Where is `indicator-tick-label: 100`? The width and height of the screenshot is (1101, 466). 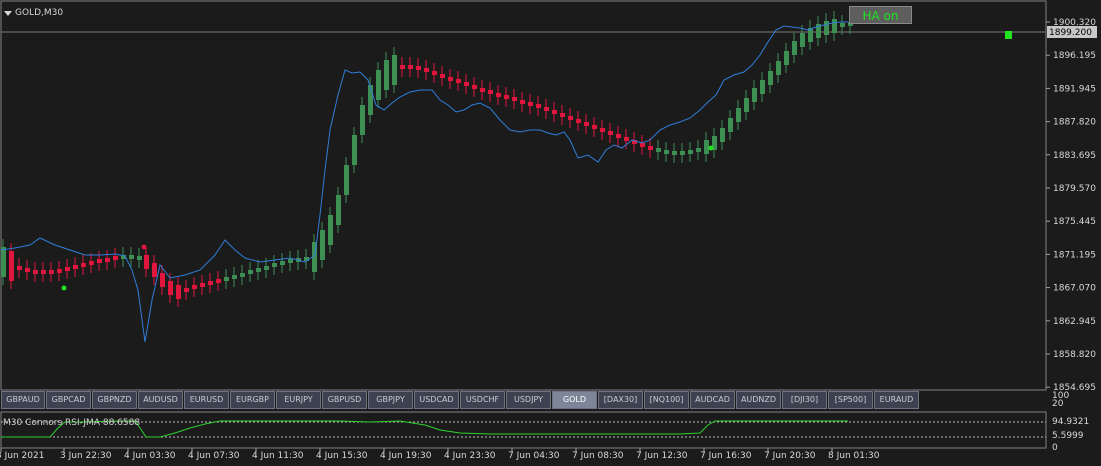
indicator-tick-label: 100 is located at coordinates (1060, 396).